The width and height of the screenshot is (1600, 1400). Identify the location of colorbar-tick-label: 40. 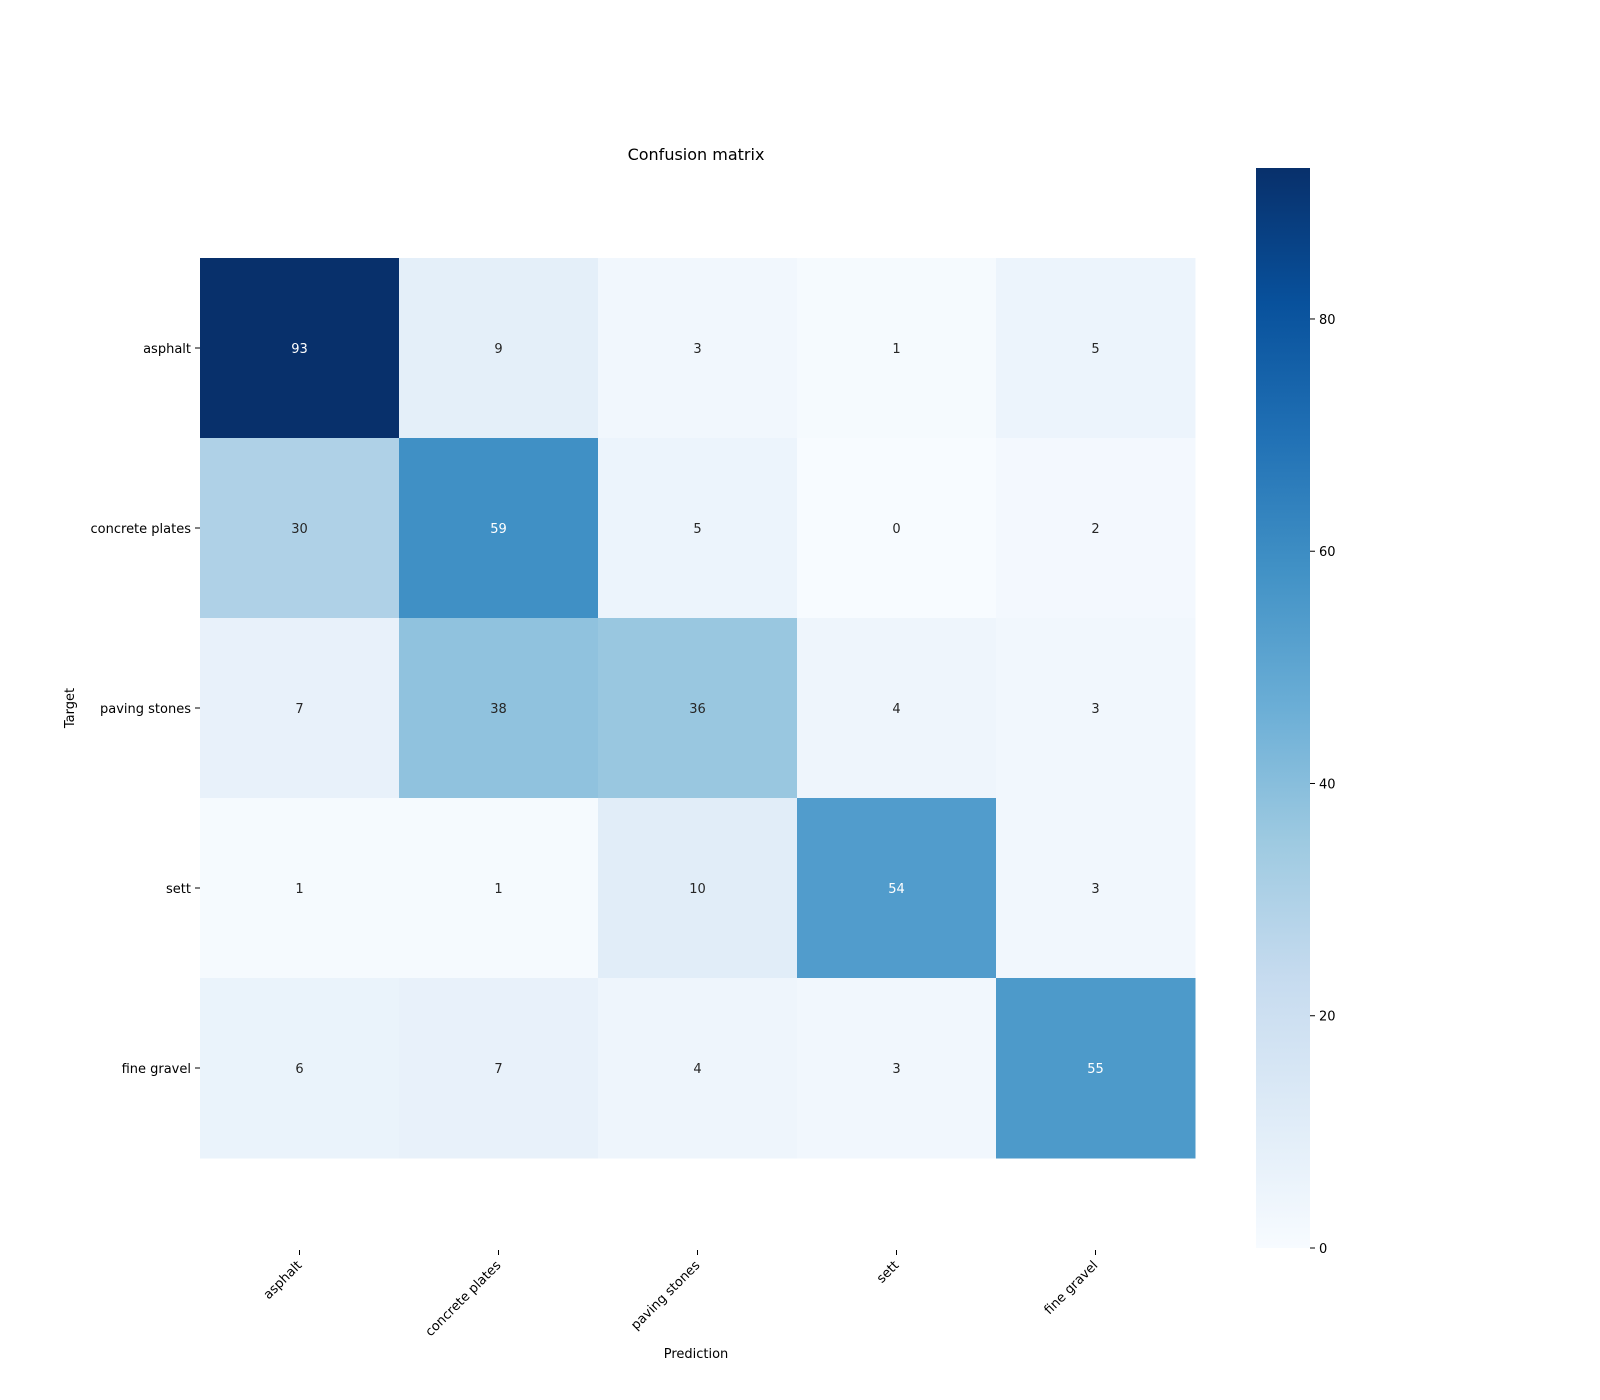
(1327, 784).